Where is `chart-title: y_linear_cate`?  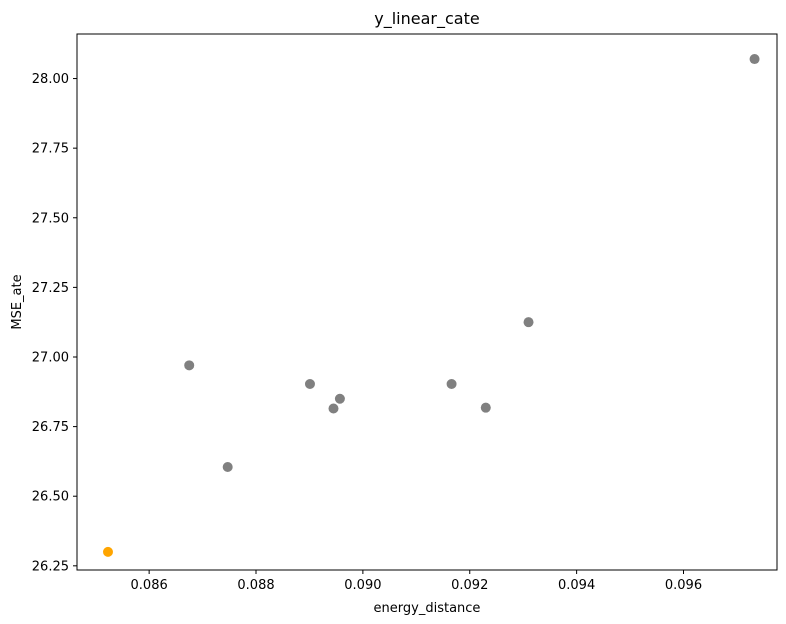
chart-title: y_linear_cate is located at coordinates (426, 19).